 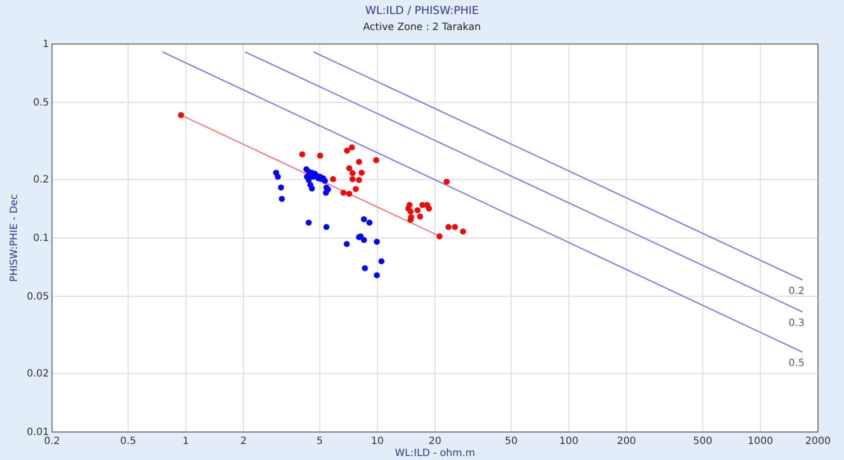 What do you see at coordinates (796, 364) in the screenshot?
I see `series-label: 0.5` at bounding box center [796, 364].